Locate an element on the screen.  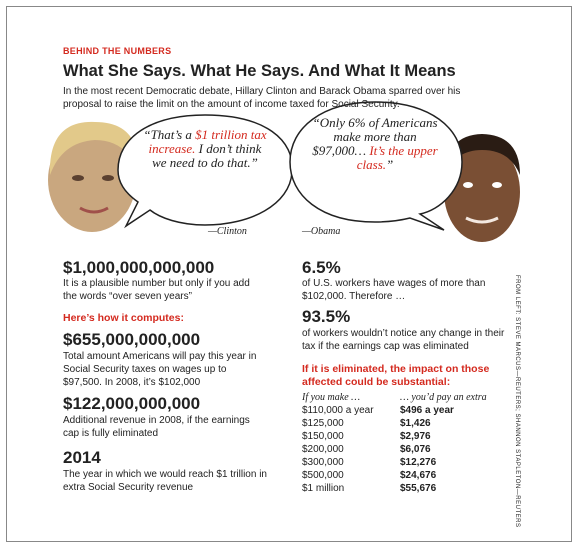
obama-photo is located at coordinates (482, 188).